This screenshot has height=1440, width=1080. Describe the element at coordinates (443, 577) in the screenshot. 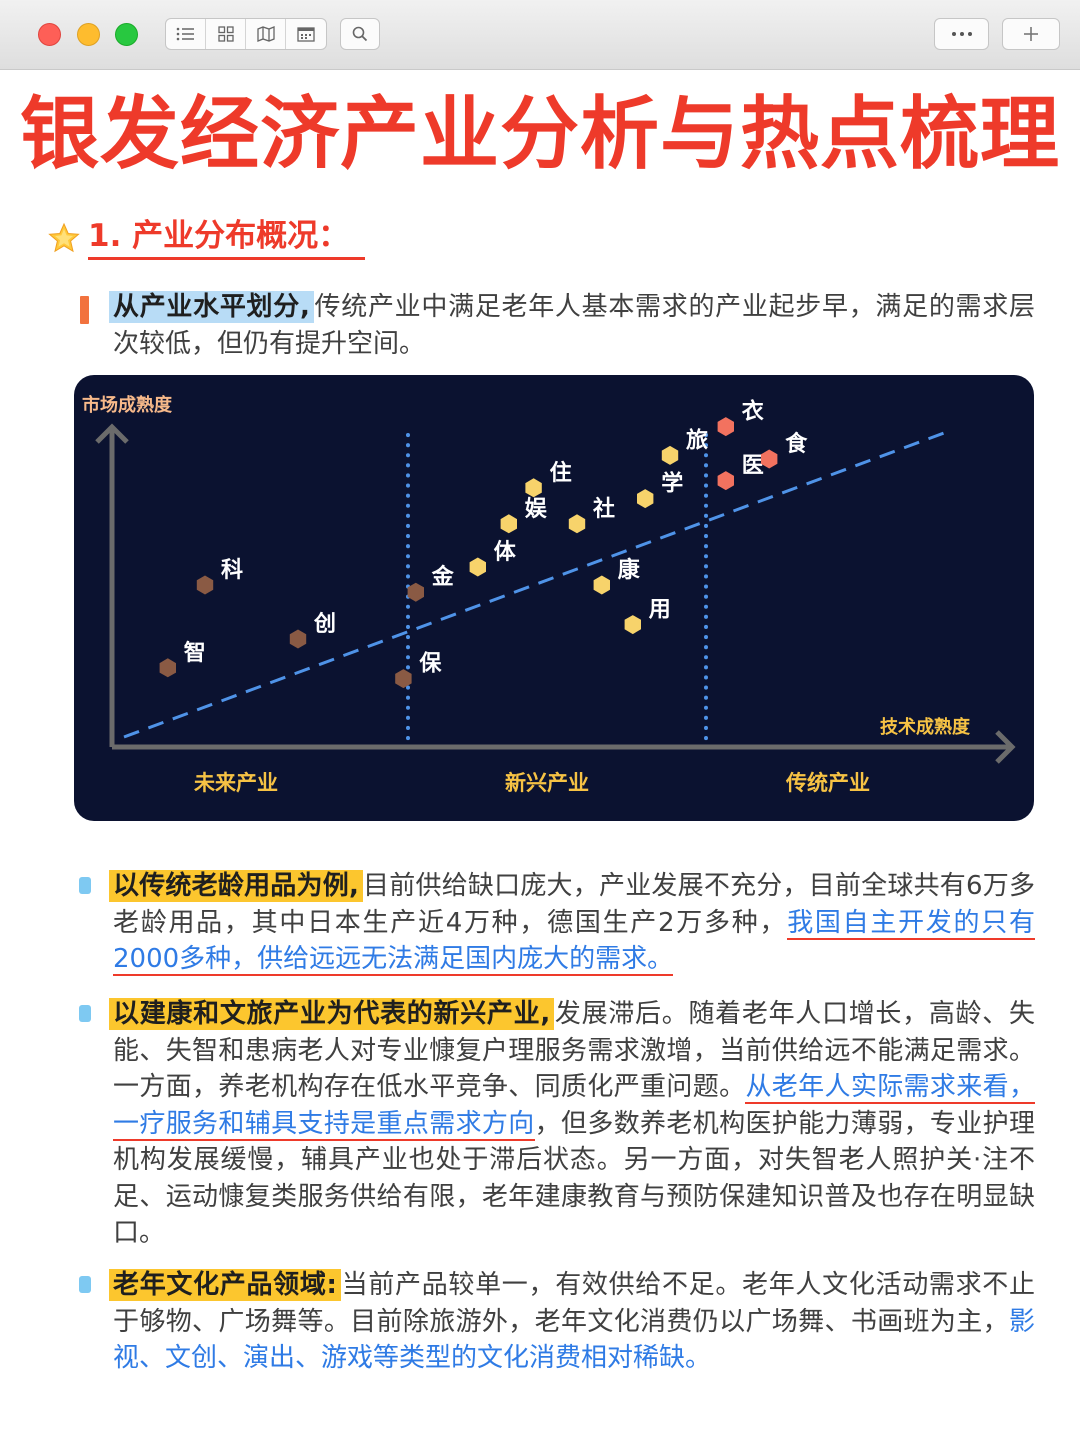

I see `chart-point-label: 金` at that location.